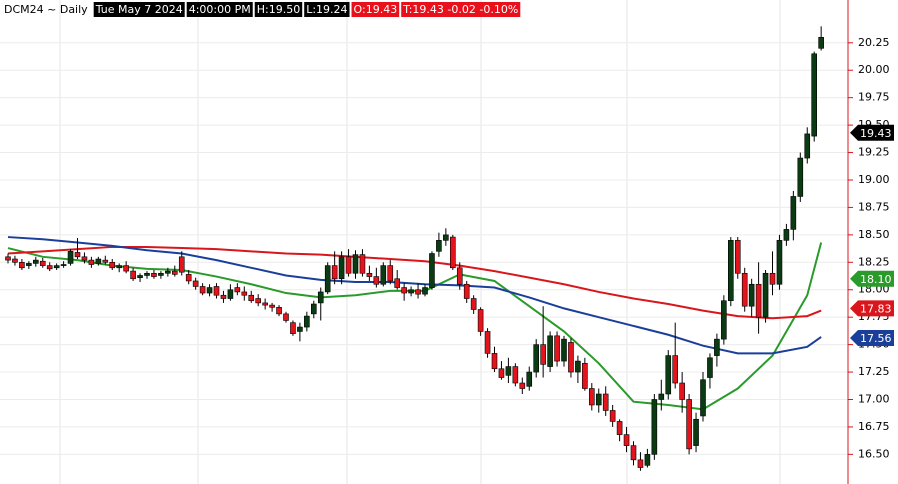  I want to click on y-tick-label: 18.75, so click(874, 206).